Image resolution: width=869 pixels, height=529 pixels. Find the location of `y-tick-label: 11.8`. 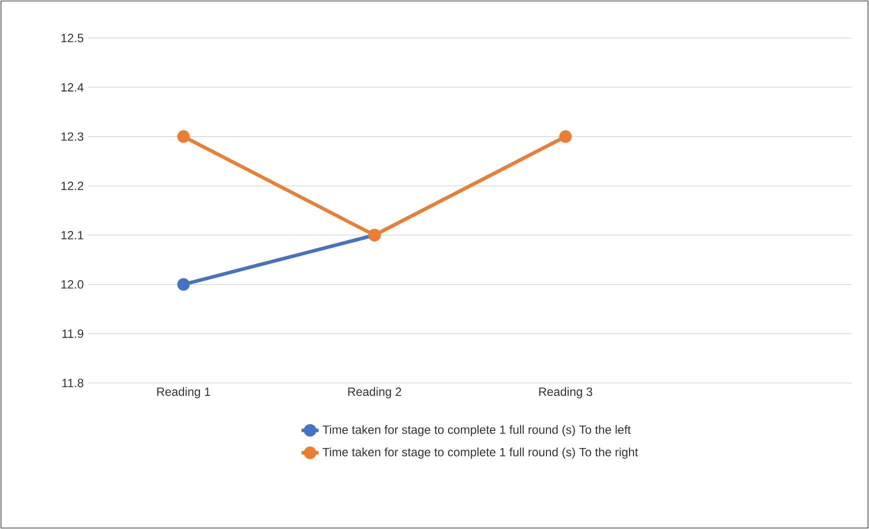

y-tick-label: 11.8 is located at coordinates (73, 383).